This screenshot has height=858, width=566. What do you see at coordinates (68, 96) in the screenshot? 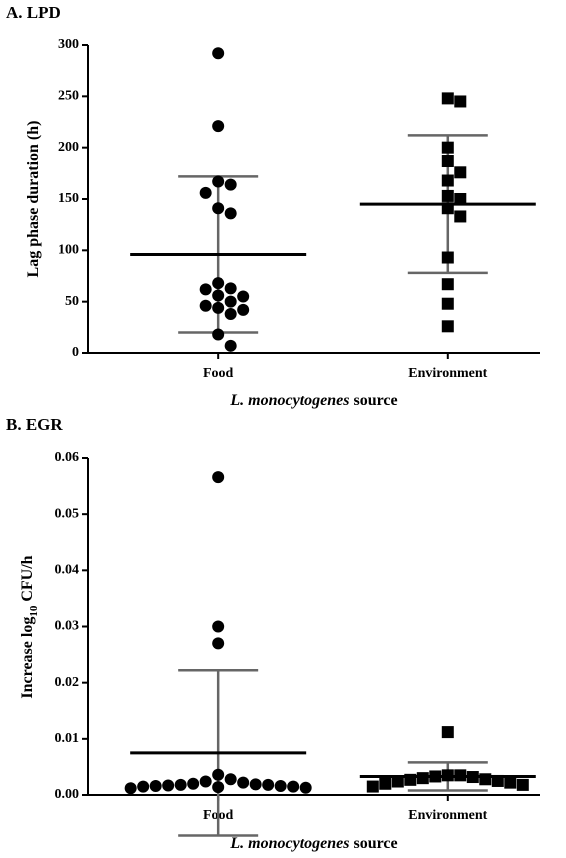
I see `y-tick-label: 250` at bounding box center [68, 96].